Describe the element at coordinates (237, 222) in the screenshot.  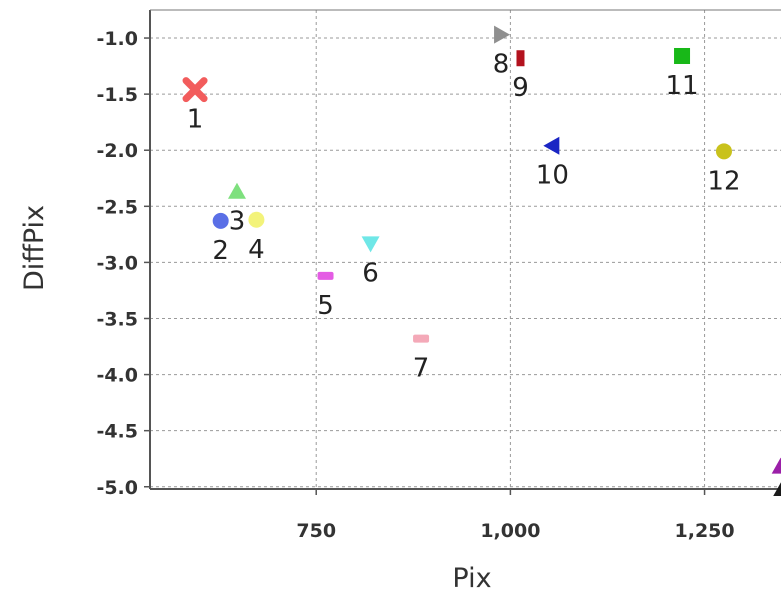
I see `point-label-3: 3` at that location.